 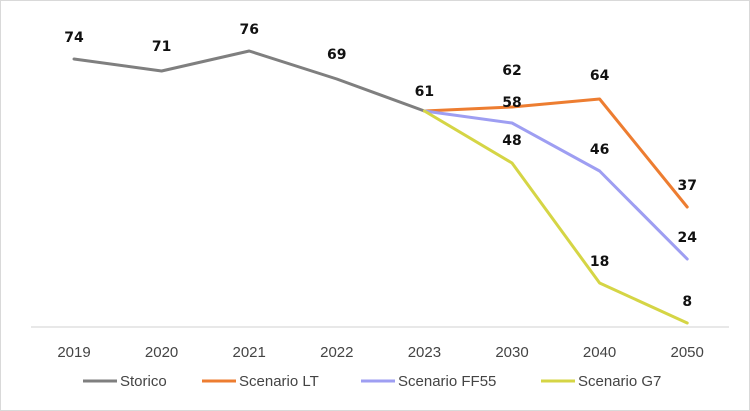 I want to click on series-line-storico, so click(x=249, y=81).